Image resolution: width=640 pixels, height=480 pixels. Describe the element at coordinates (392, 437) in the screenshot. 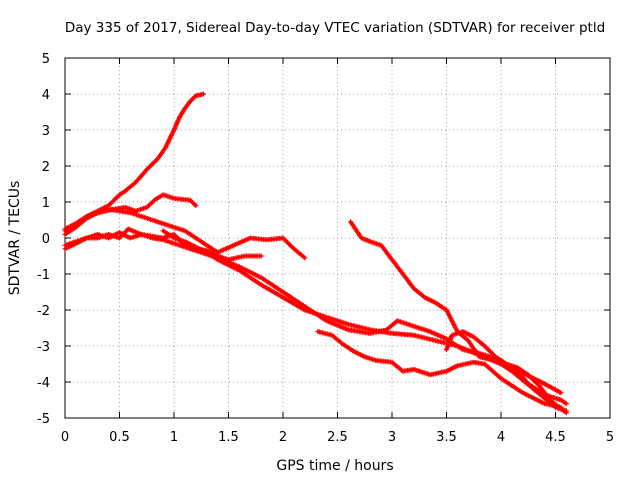

I see `x-tick-label: 3` at that location.